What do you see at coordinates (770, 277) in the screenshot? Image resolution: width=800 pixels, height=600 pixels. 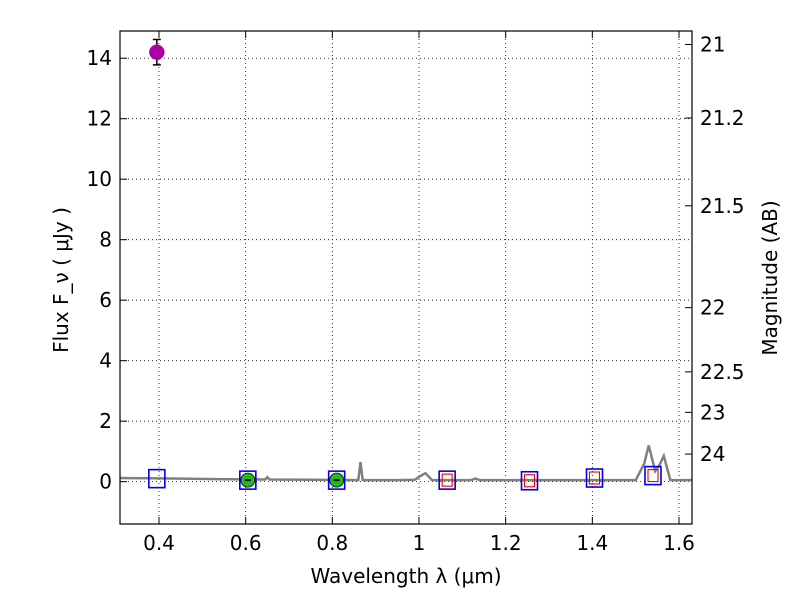 I see `y2-axis-title: Magnitude (AB)` at bounding box center [770, 277].